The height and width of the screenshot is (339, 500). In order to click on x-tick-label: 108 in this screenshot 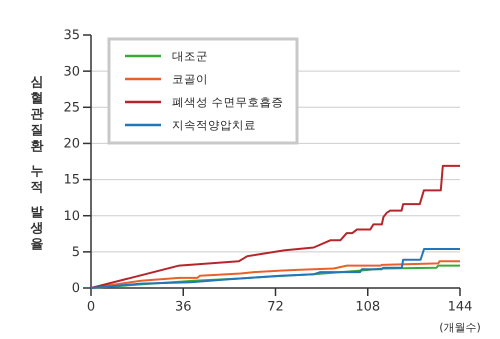, I will do `click(367, 307)`.